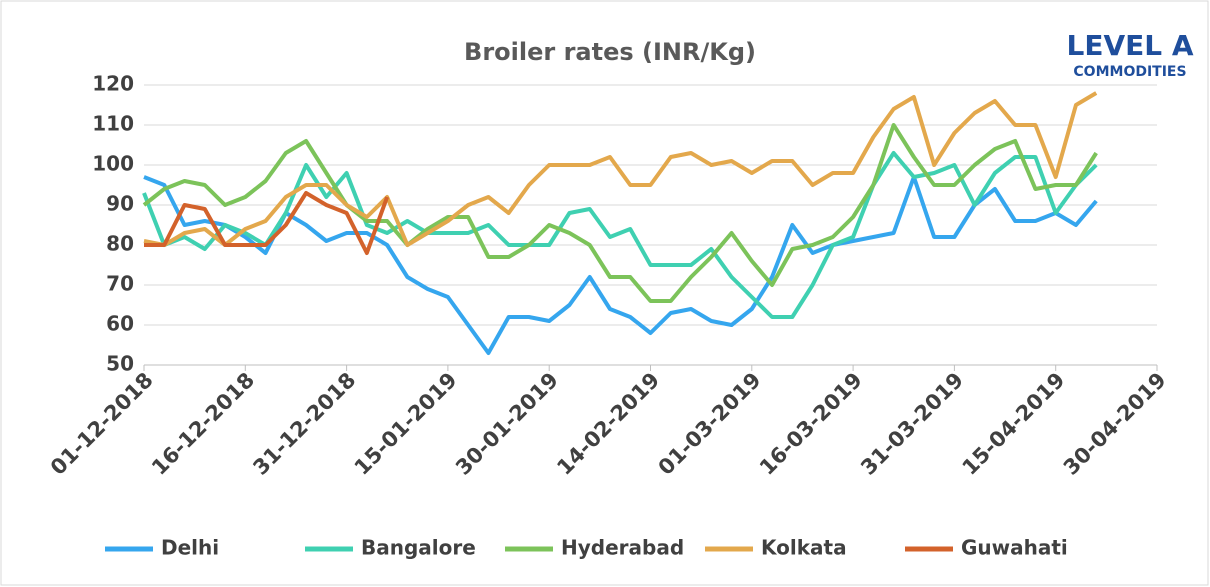 The height and width of the screenshot is (587, 1210). Describe the element at coordinates (120, 364) in the screenshot. I see `y-tick-label: 50` at that location.